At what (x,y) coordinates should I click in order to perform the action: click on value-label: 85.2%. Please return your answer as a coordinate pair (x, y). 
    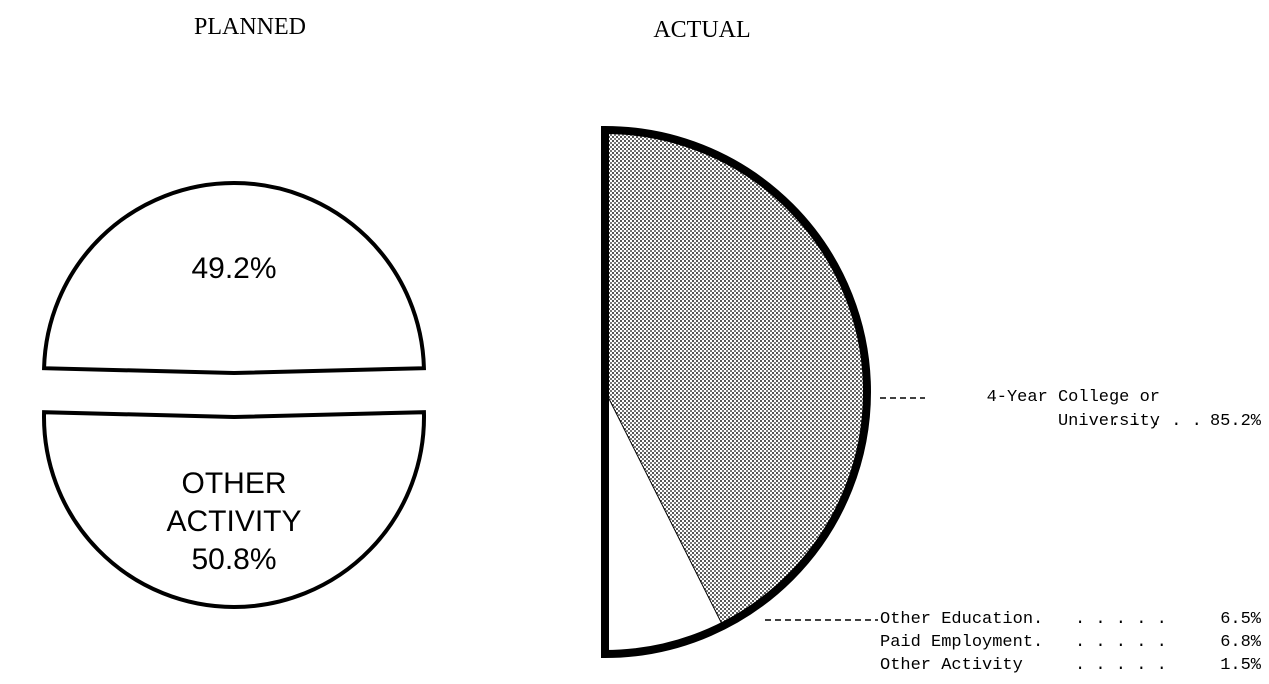
    Looking at the image, I should click on (1235, 421).